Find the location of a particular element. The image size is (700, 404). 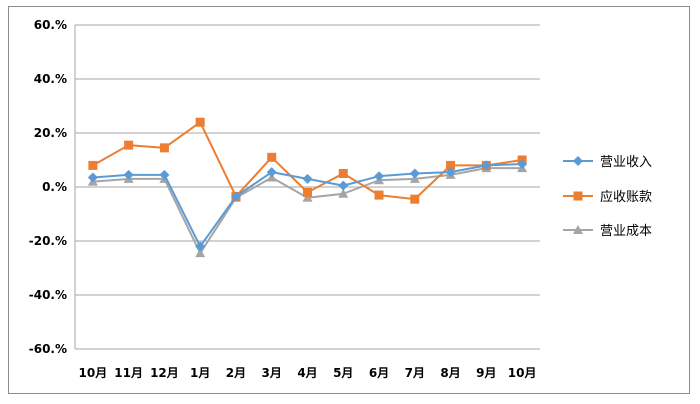

legend-label: 应收账款 is located at coordinates (626, 197).